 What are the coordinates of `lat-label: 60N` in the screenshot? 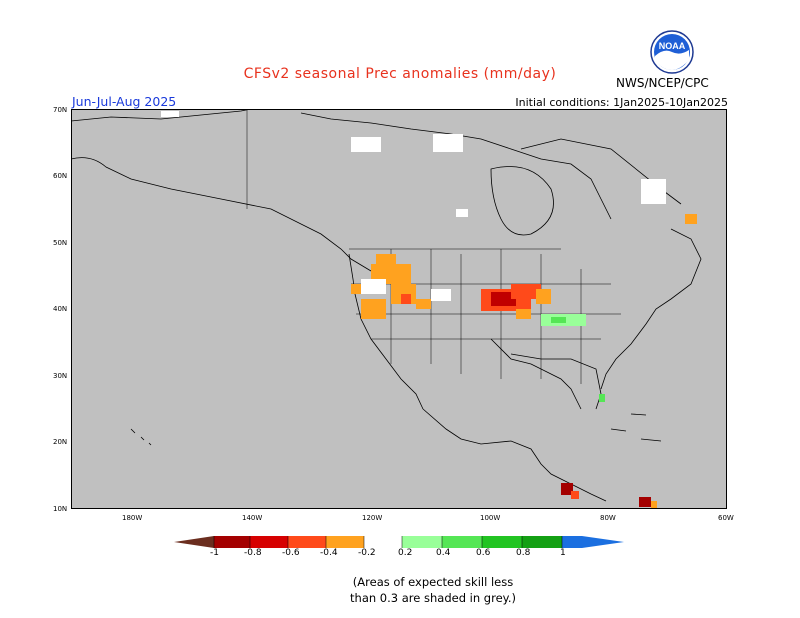 It's located at (60, 176).